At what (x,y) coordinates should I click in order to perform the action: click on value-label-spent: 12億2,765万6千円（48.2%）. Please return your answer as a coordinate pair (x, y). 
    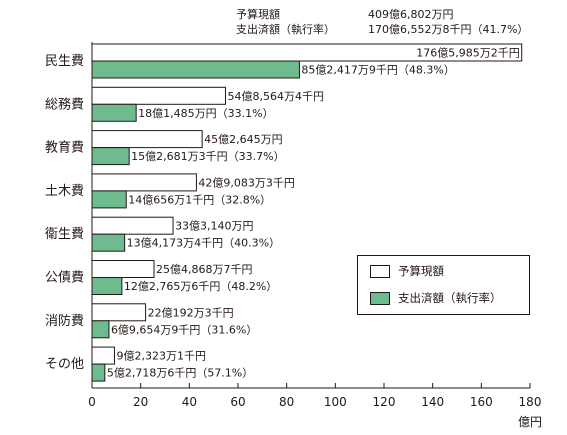
    Looking at the image, I should click on (200, 286).